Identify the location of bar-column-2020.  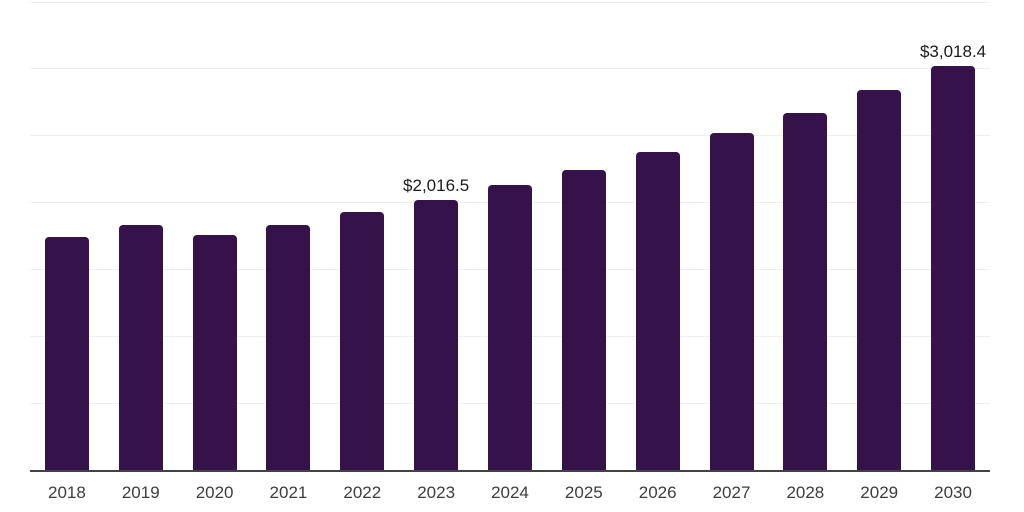
(215, 235).